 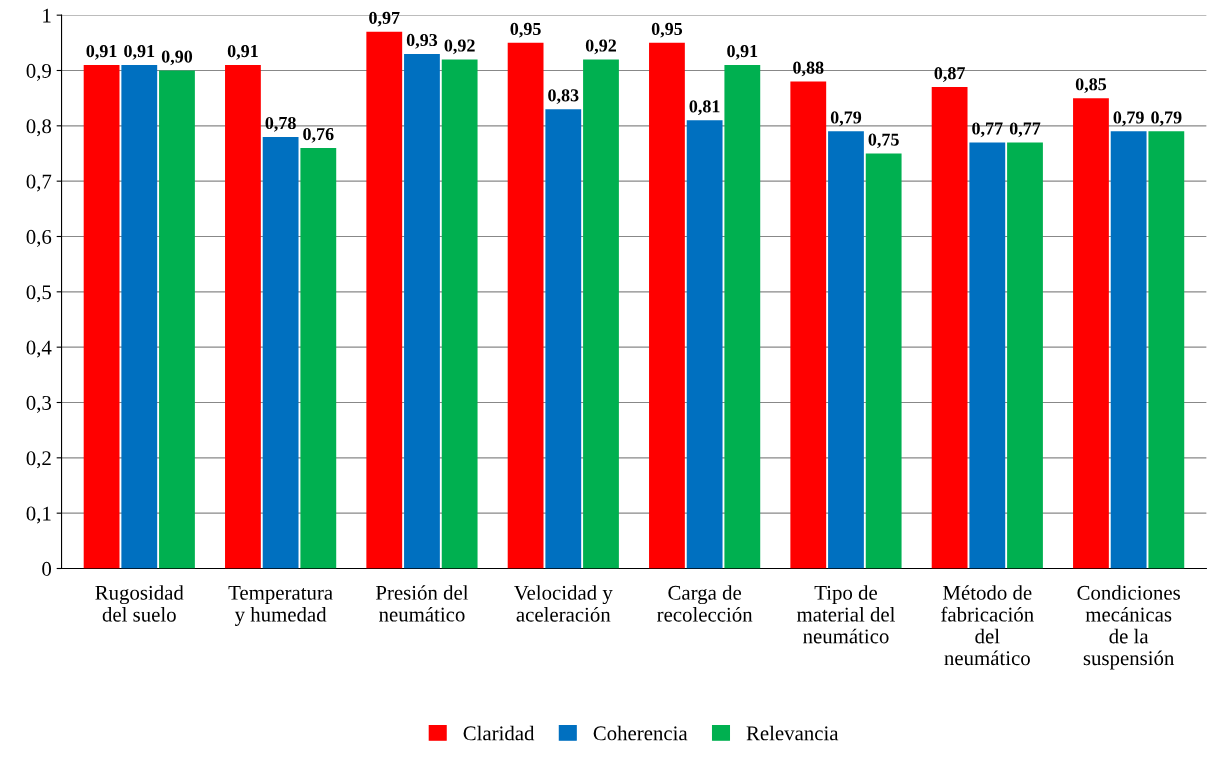 I want to click on y-tick-label: 0,7, so click(x=39, y=183).